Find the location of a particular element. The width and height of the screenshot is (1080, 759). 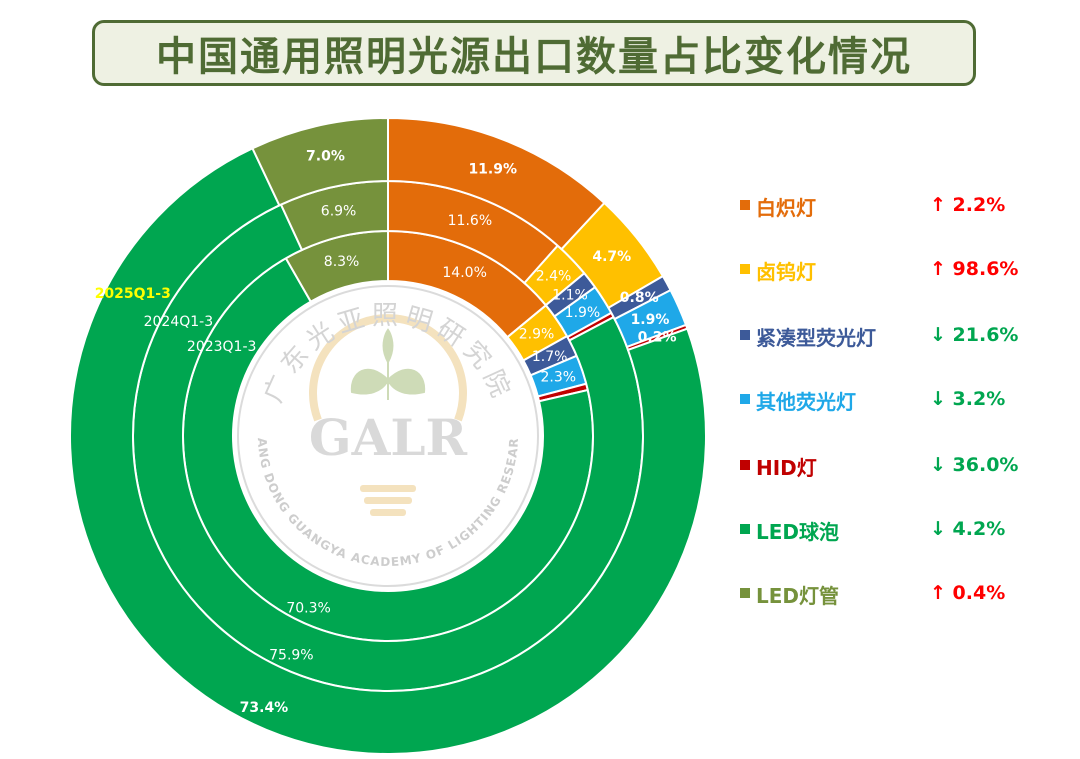

series-name-2025Q1-3: 2025Q1-3 is located at coordinates (133, 294).